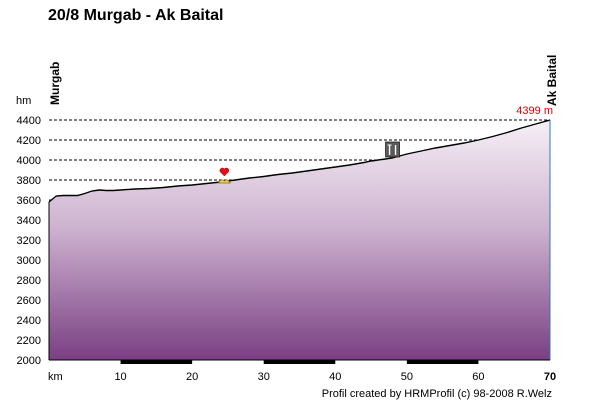  I want to click on y-tick-label: 3400, so click(29, 221).